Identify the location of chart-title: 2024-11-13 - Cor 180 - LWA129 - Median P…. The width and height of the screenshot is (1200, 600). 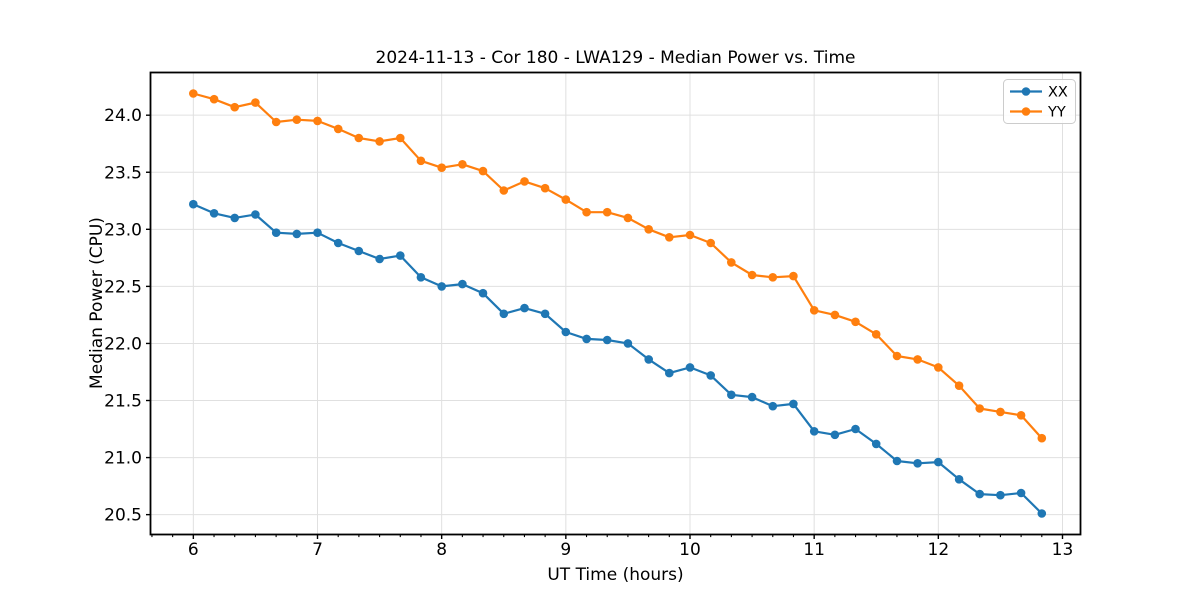
(616, 58).